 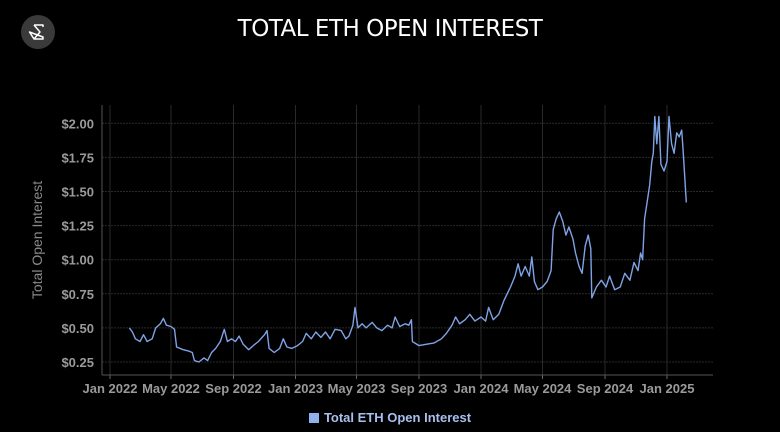 What do you see at coordinates (77, 123) in the screenshot?
I see `y-tick-label: $2.00` at bounding box center [77, 123].